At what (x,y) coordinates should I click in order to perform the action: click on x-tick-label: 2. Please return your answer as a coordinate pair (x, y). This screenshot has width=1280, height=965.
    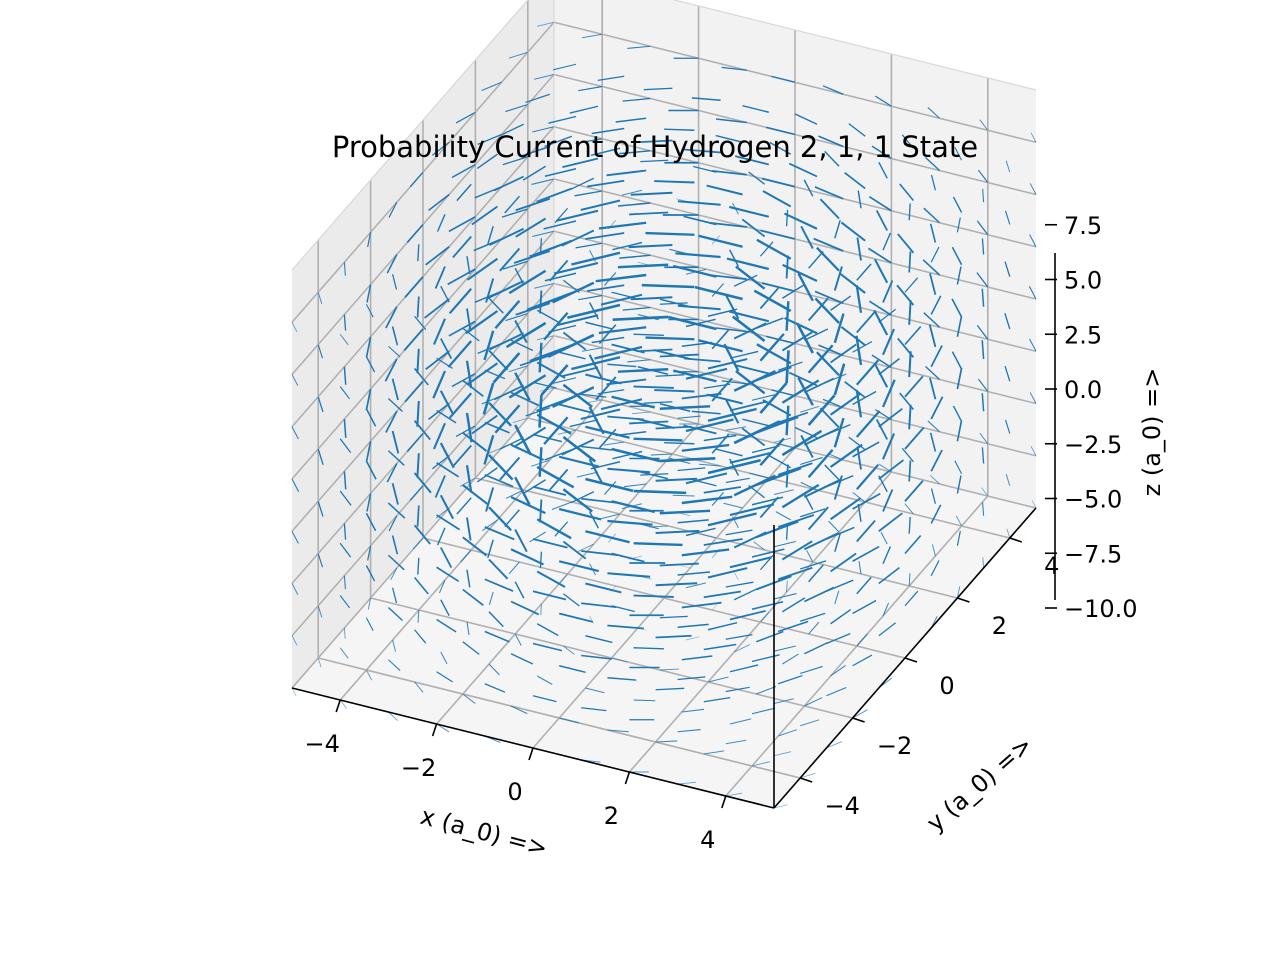
    Looking at the image, I should click on (611, 816).